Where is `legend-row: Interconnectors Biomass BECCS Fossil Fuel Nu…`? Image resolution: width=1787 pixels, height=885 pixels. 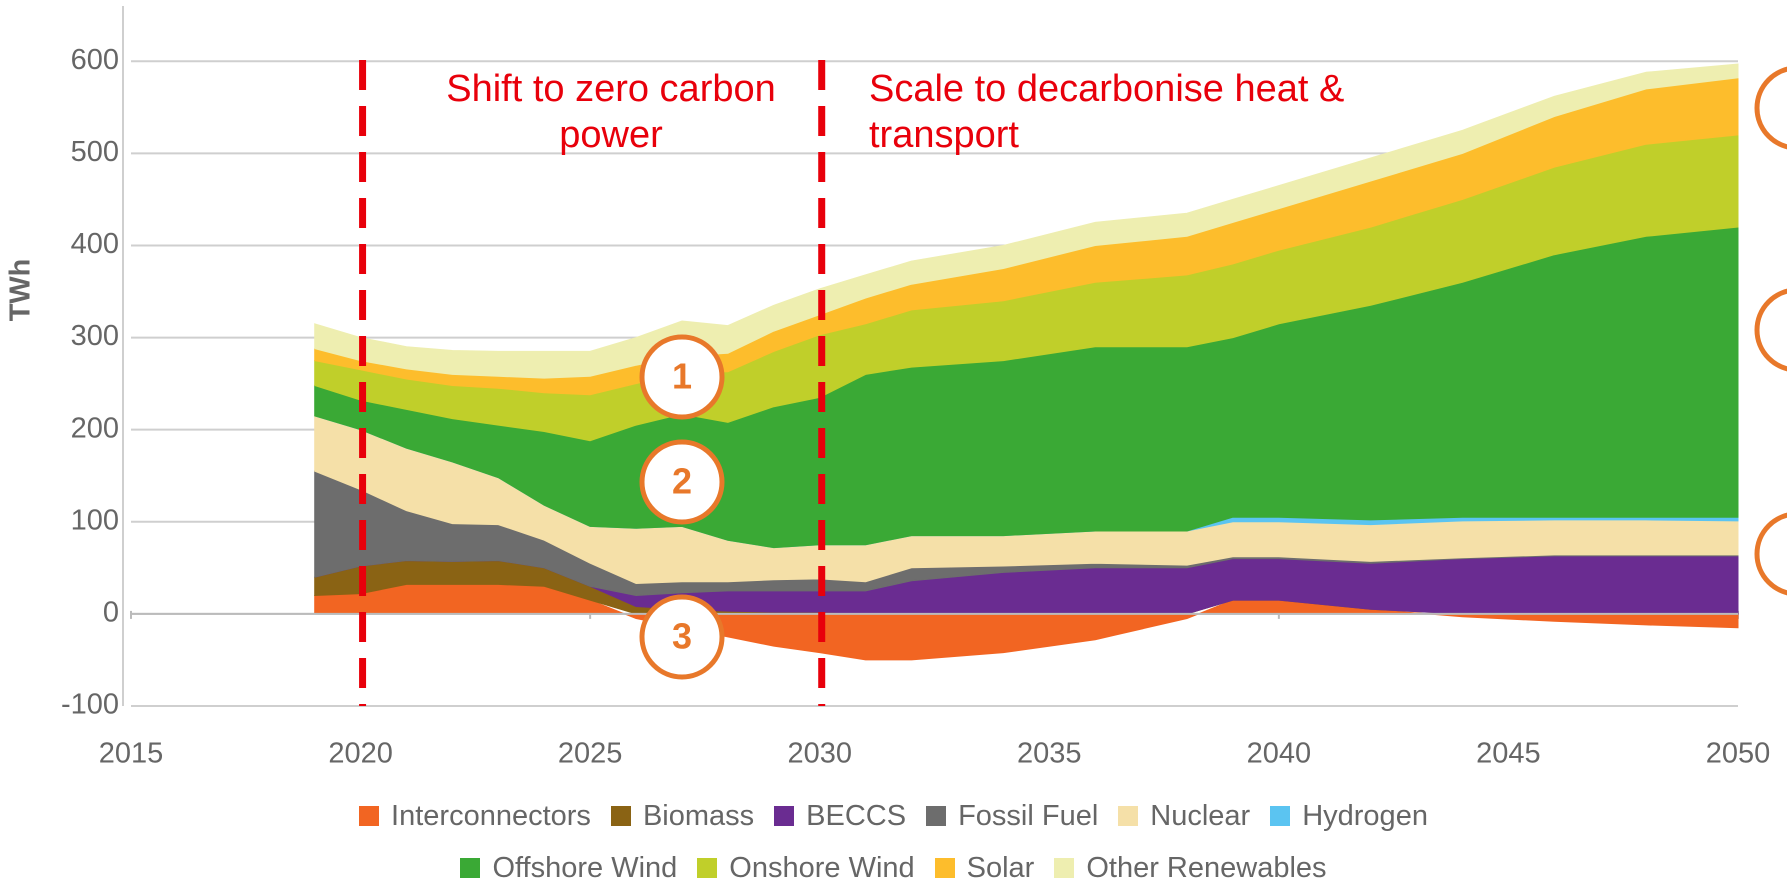 legend-row: Interconnectors Biomass BECCS Fossil Fuel Nu… is located at coordinates (893, 816).